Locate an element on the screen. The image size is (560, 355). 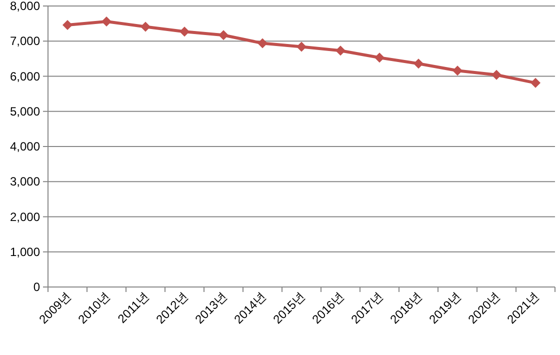
y-tick-label: 4,000 is located at coordinates (25, 147).